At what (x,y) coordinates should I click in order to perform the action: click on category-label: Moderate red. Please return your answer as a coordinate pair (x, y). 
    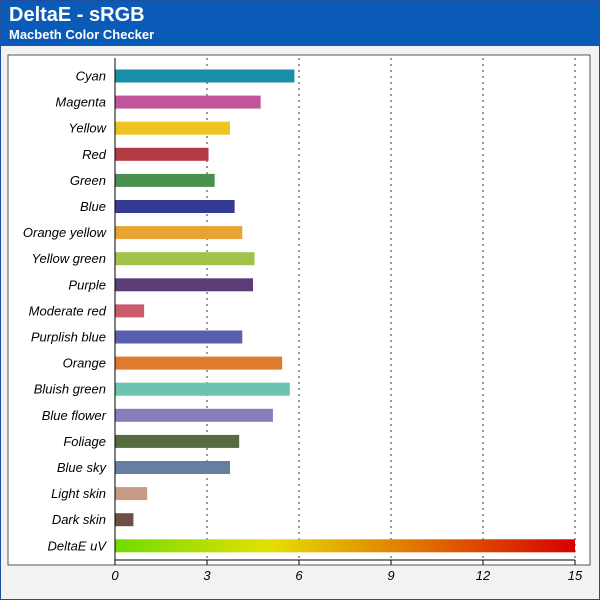
    Looking at the image, I should click on (68, 310).